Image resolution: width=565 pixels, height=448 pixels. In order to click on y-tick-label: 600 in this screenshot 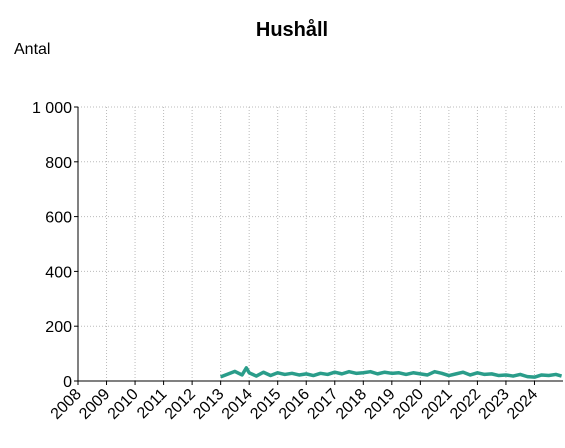, I will do `click(58, 218)`.